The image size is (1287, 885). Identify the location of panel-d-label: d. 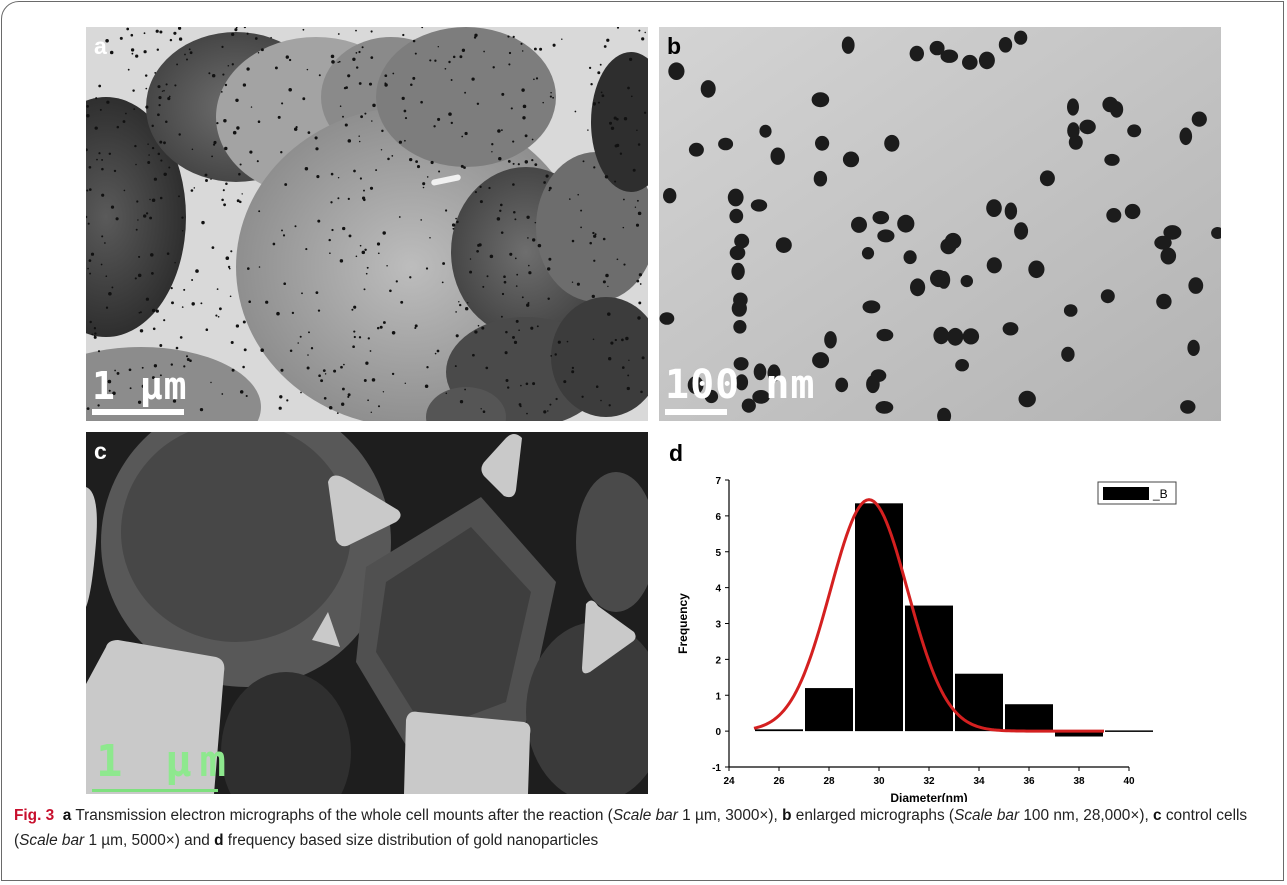
(676, 453).